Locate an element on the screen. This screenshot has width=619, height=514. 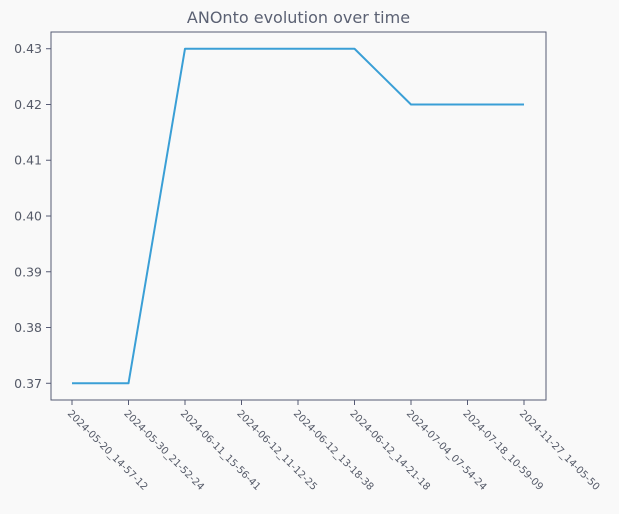
y-tick-label: 0.43 is located at coordinates (28, 48).